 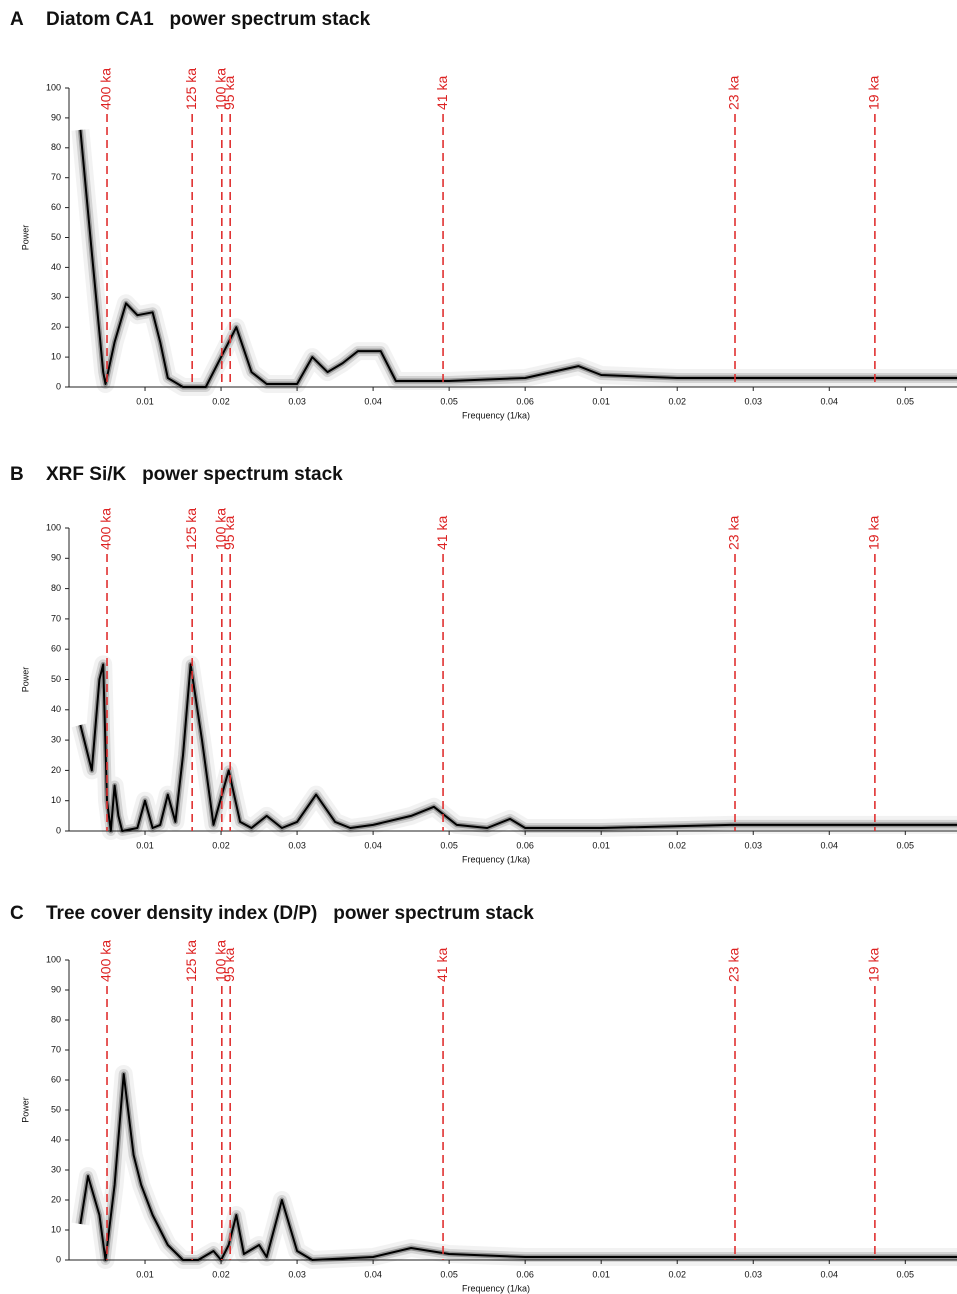 I want to click on panel-label: B, so click(x=17, y=474).